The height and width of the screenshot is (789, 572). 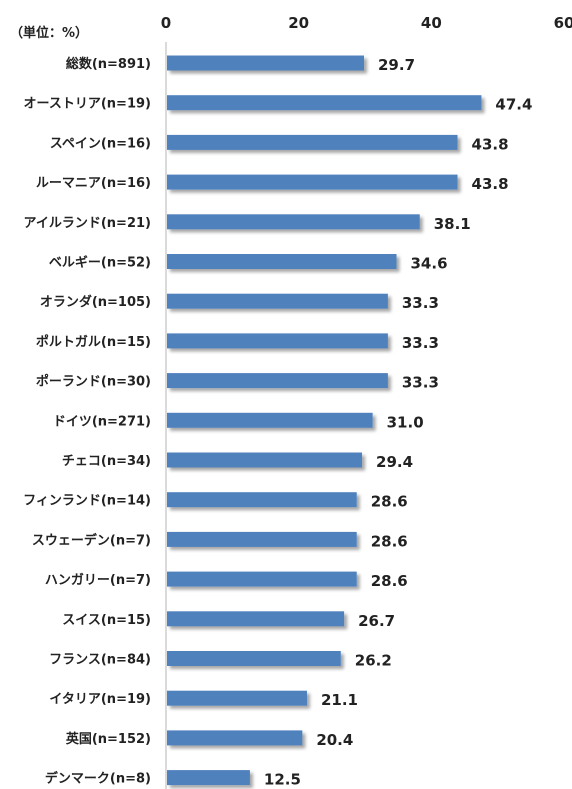 I want to click on category-label: ルーマニア(n=16), so click(x=93, y=183).